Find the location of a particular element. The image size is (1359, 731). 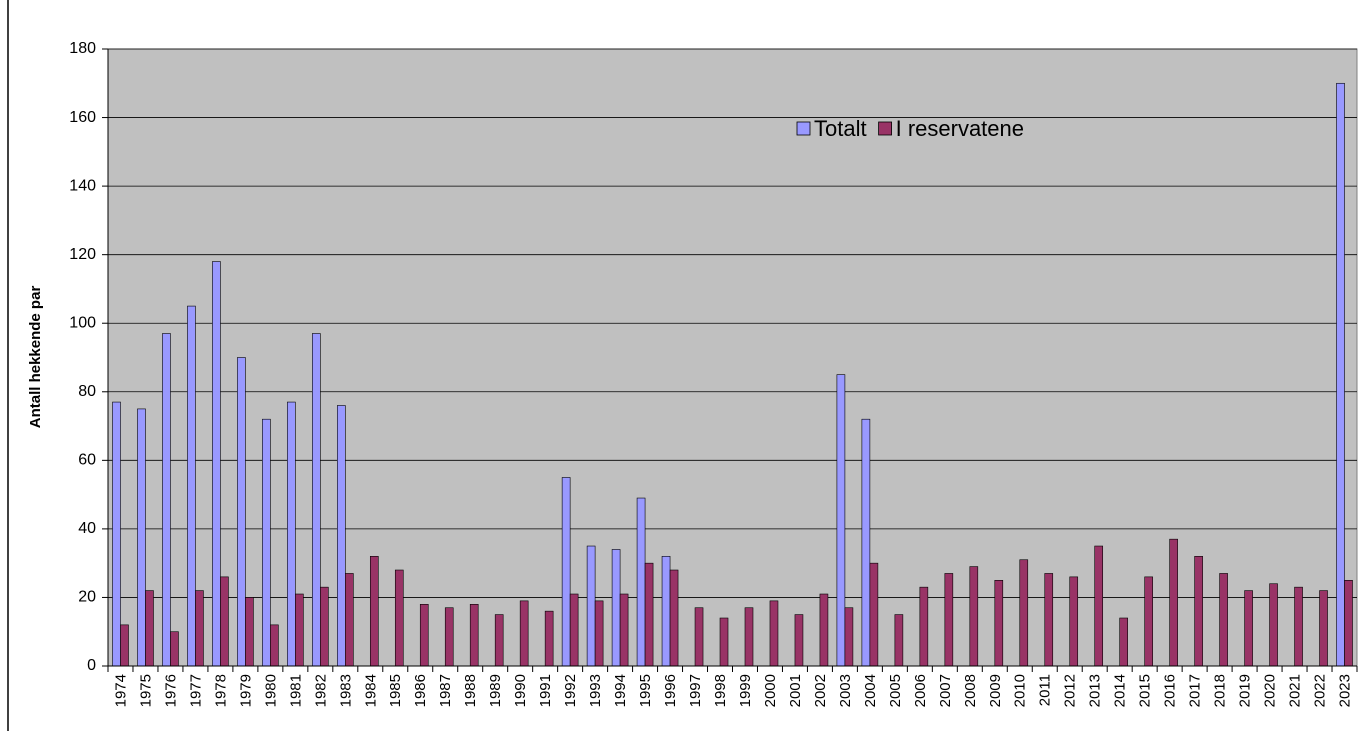

x-tick-label: 2013 is located at coordinates (1095, 690).